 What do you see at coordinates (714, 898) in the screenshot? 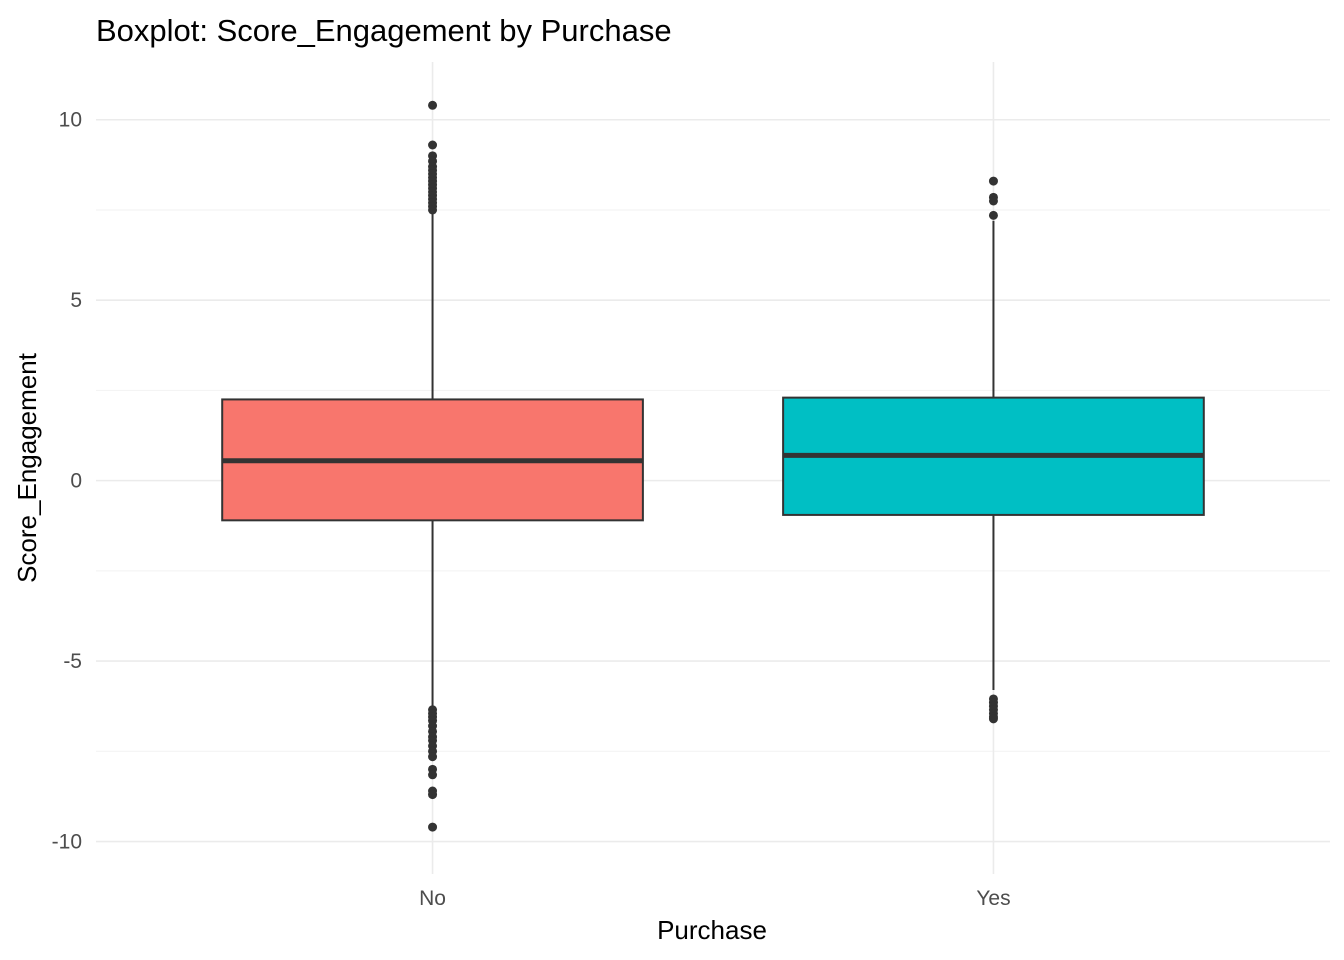
I see `x-axis-ticks: No Yes` at bounding box center [714, 898].